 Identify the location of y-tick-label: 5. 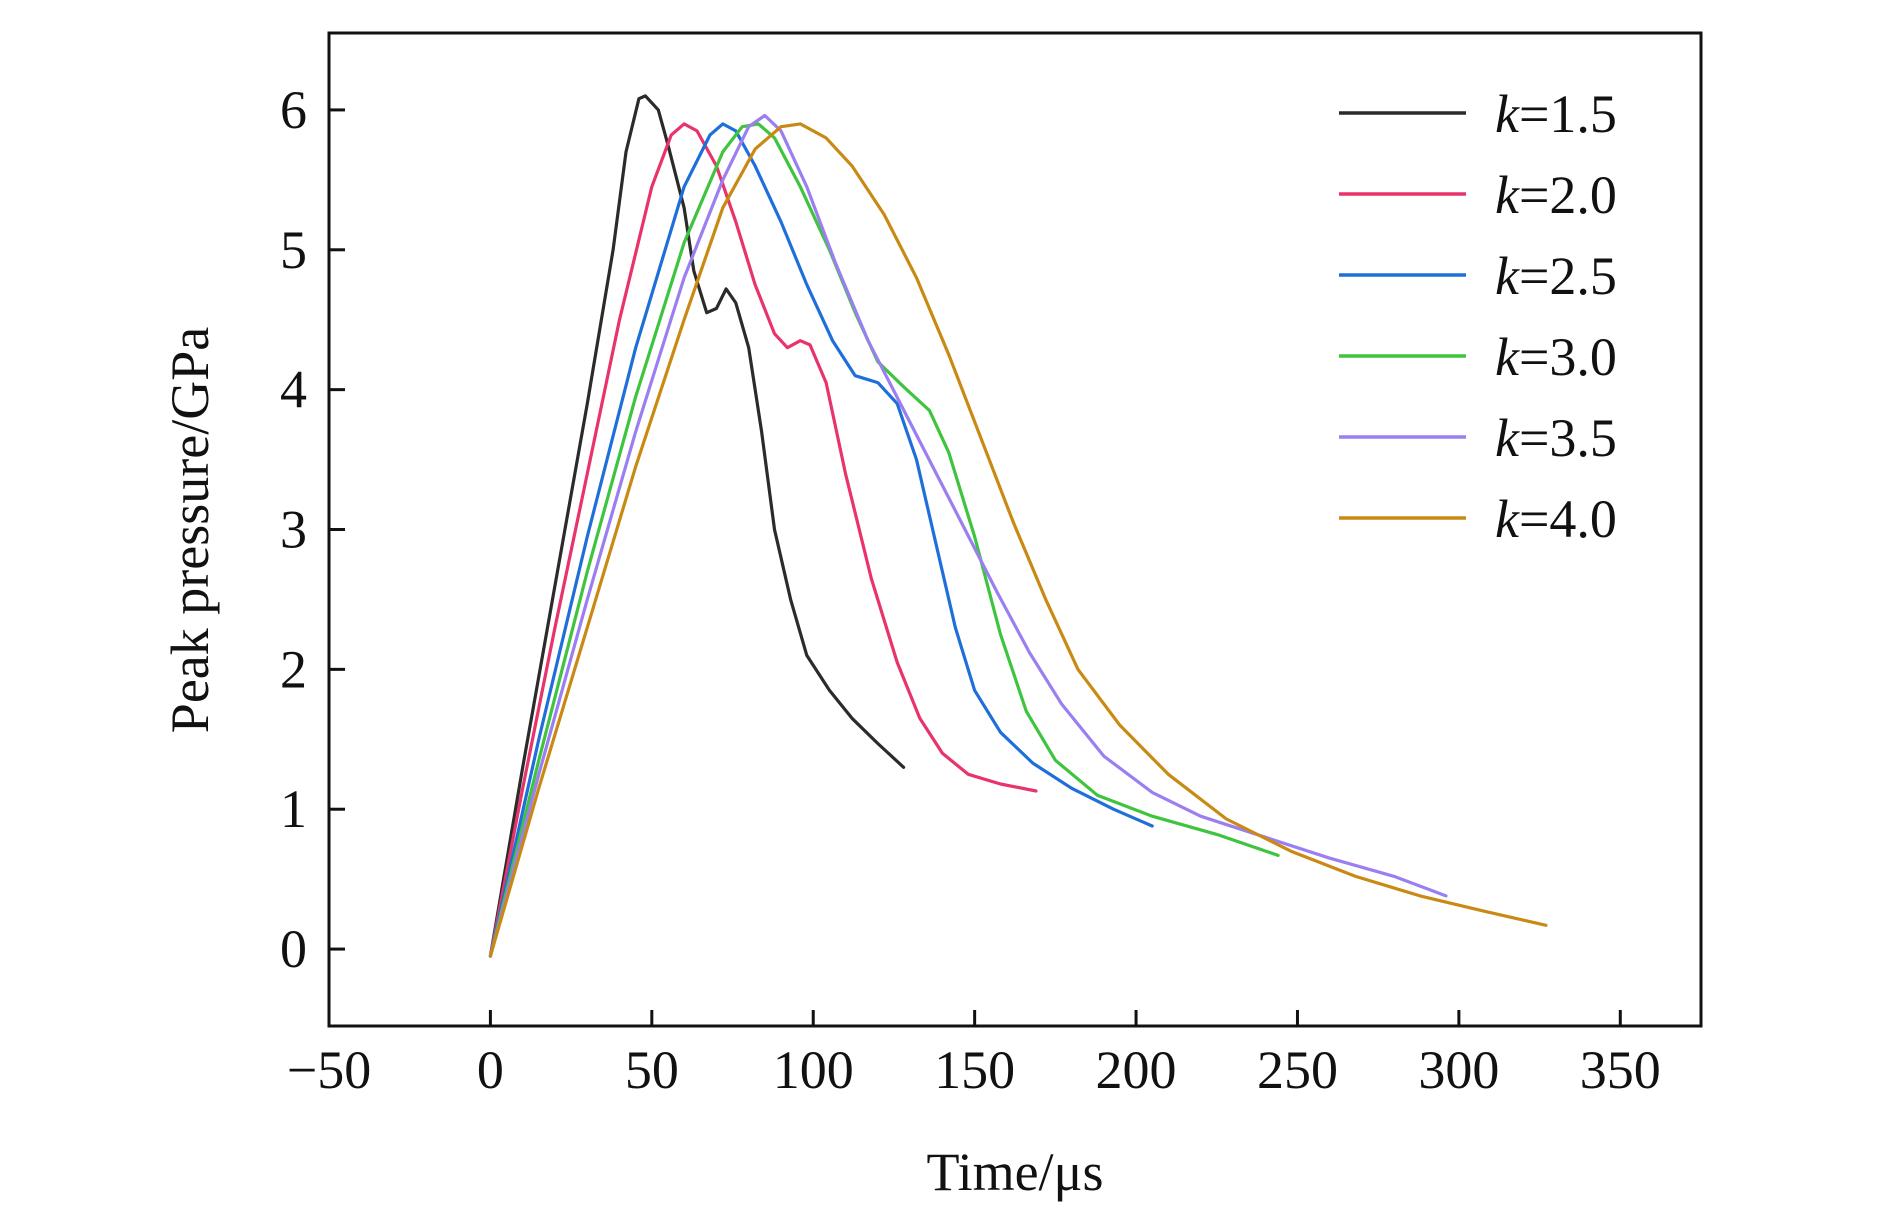
(293, 250).